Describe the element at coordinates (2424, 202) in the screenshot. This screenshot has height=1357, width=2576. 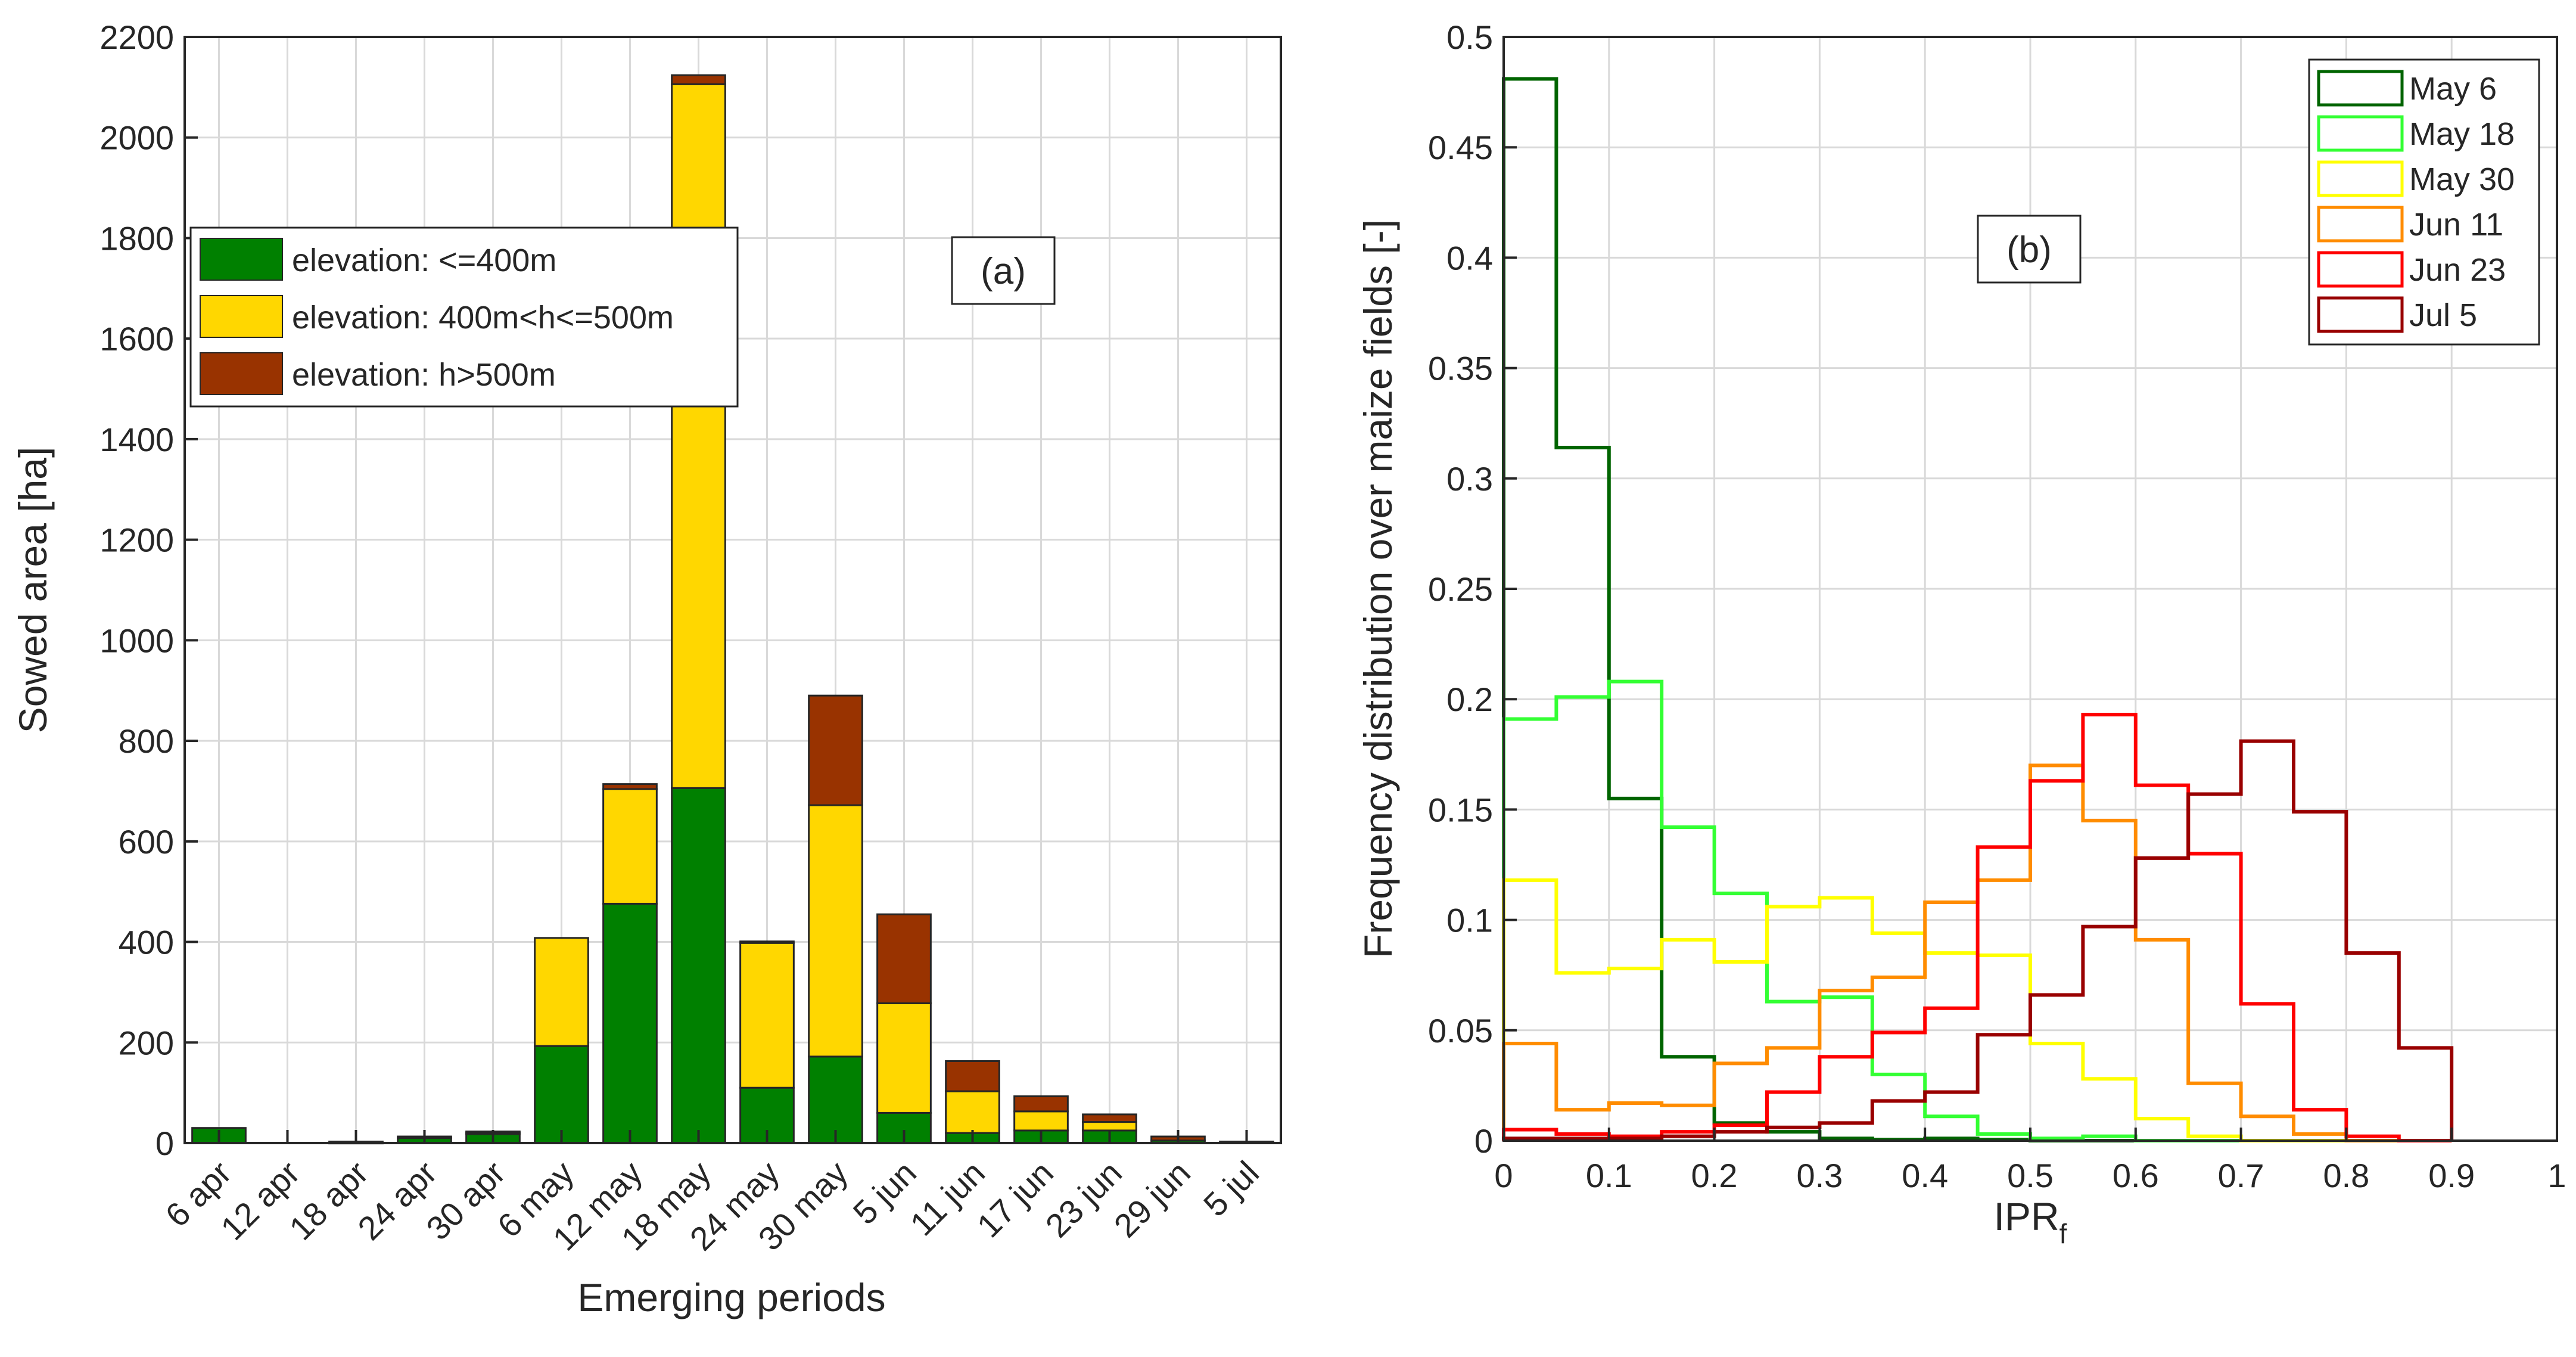
I see `panel-b-legend: May 6 May 18 May 30 Jun 11 Jun 23 Jul 5` at that location.